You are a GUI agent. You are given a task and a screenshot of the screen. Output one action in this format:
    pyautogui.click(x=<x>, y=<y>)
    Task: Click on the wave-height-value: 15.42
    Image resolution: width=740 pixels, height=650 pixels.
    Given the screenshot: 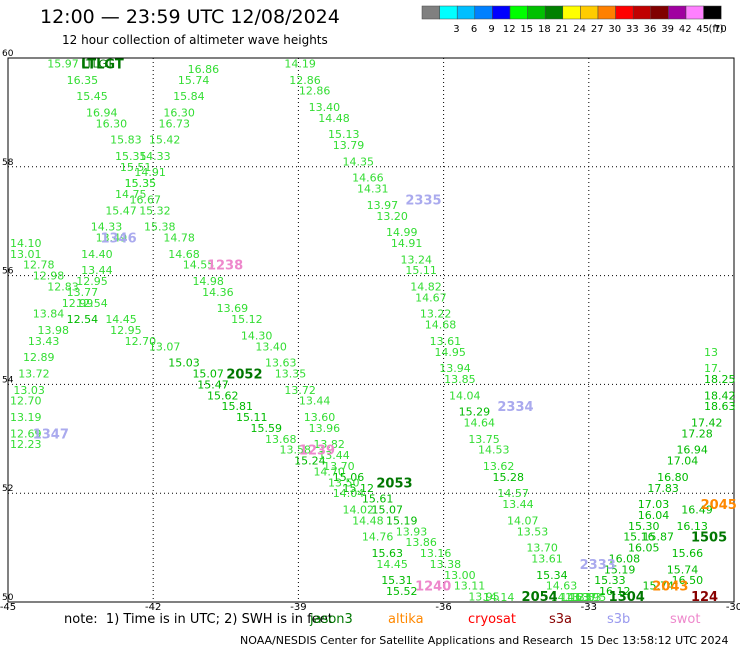 What is the action you would take?
    pyautogui.click(x=165, y=140)
    